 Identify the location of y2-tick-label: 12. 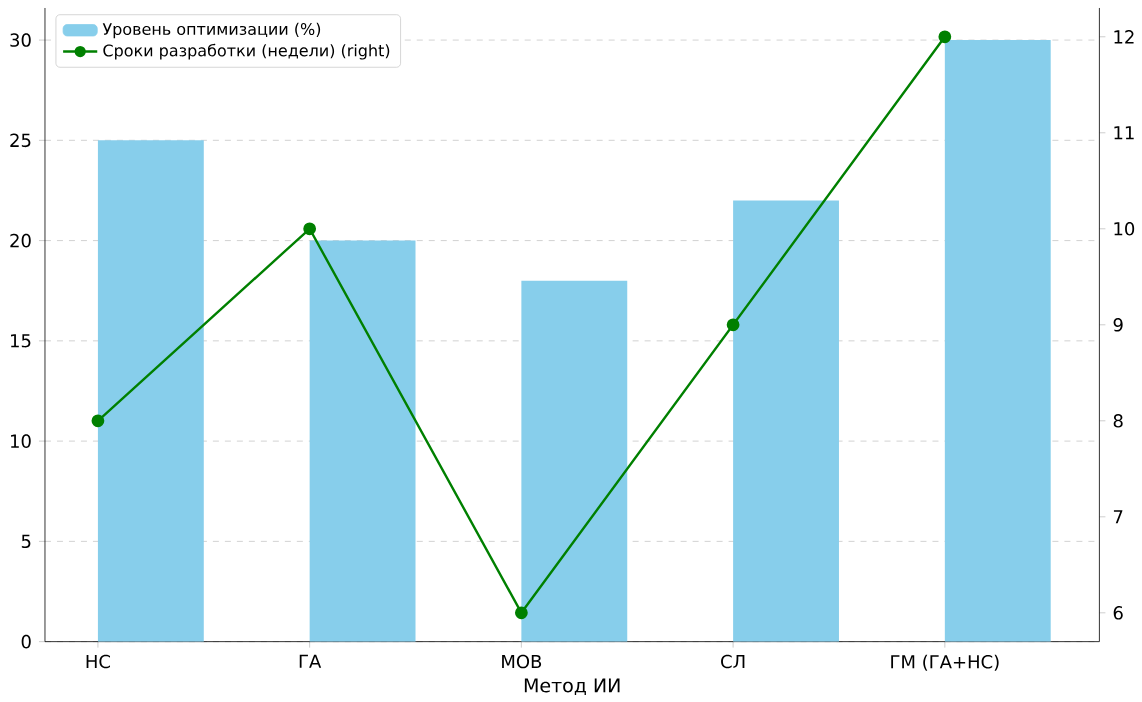
(1124, 37).